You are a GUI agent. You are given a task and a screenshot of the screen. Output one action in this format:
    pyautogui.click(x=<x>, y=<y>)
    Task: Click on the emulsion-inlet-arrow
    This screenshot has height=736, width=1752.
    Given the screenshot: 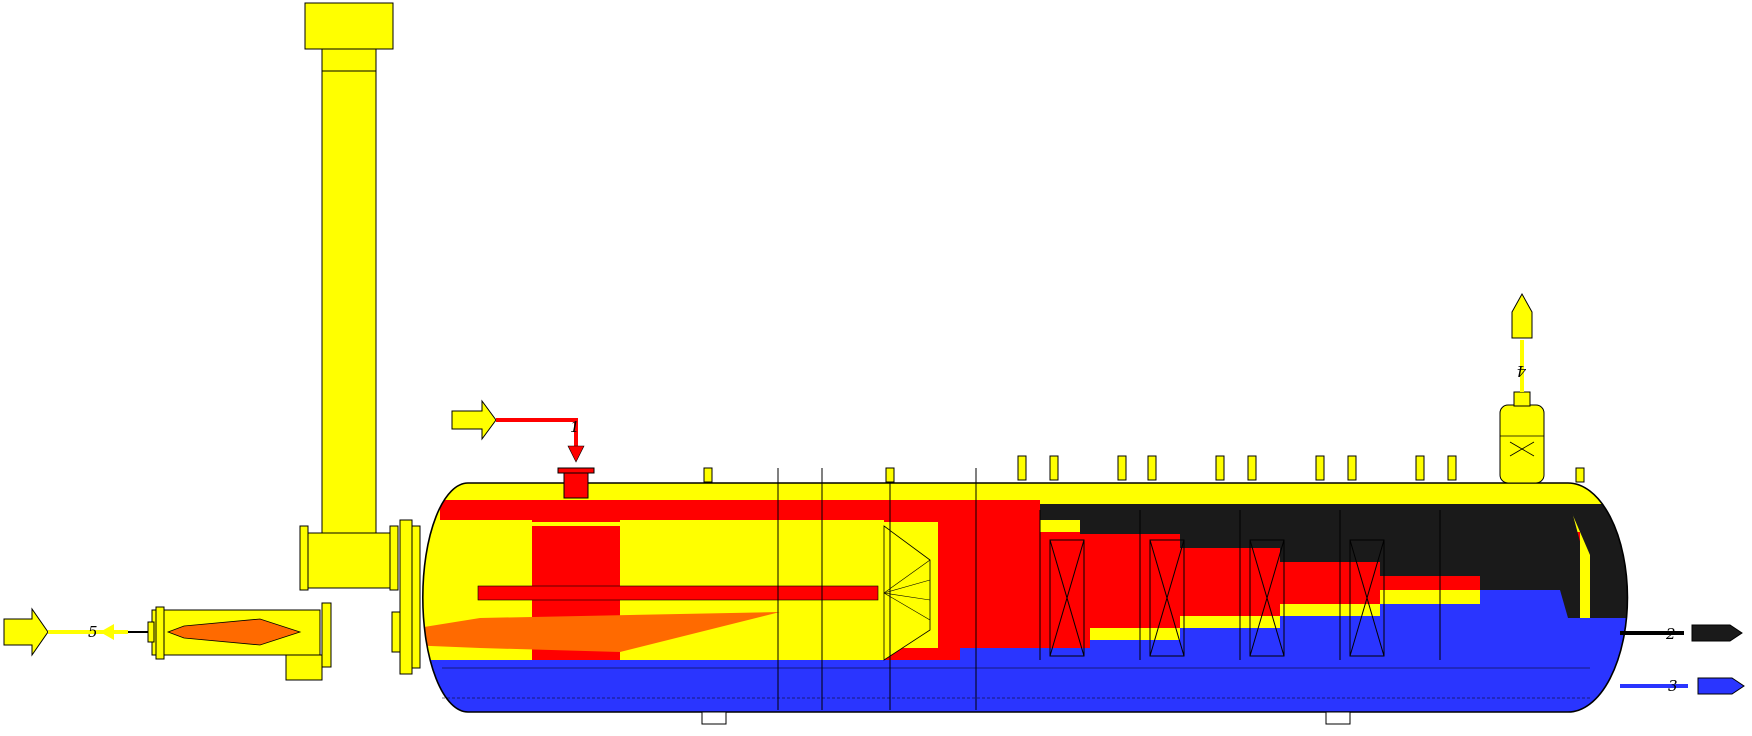 What is the action you would take?
    pyautogui.click(x=474, y=420)
    